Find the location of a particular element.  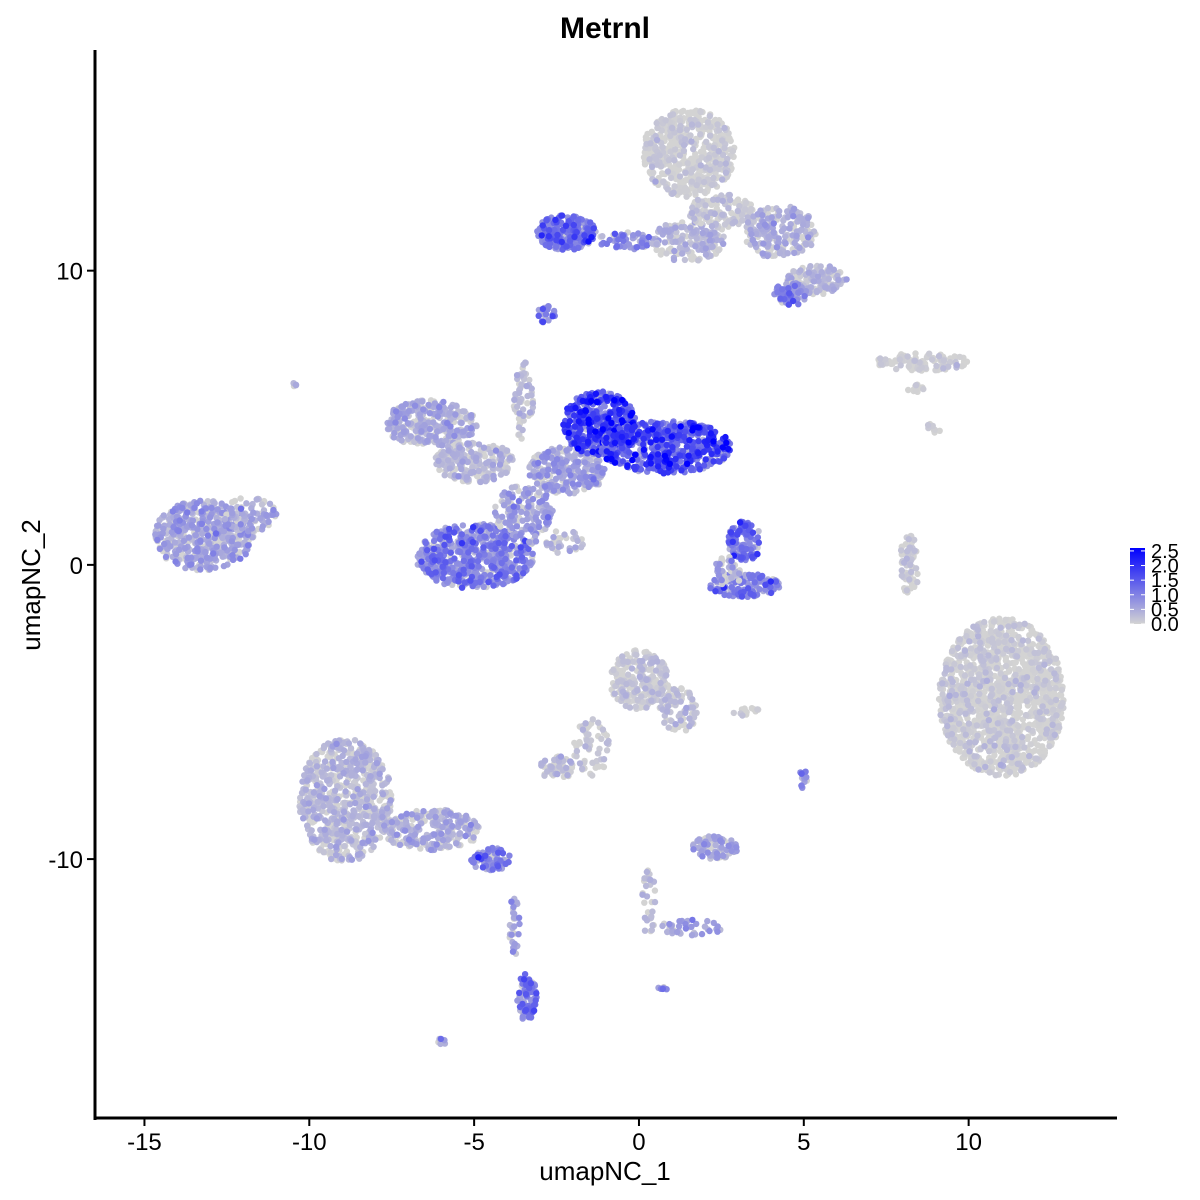

chart-title: Metrnl is located at coordinates (605, 28).